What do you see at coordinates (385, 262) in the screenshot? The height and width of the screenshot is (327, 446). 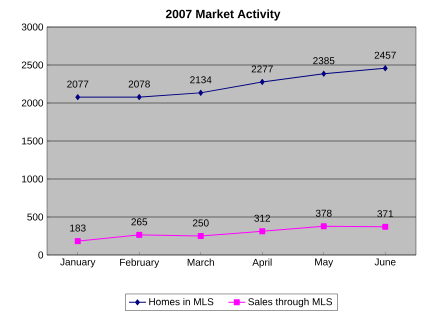 I see `x-tick-label: June` at bounding box center [385, 262].